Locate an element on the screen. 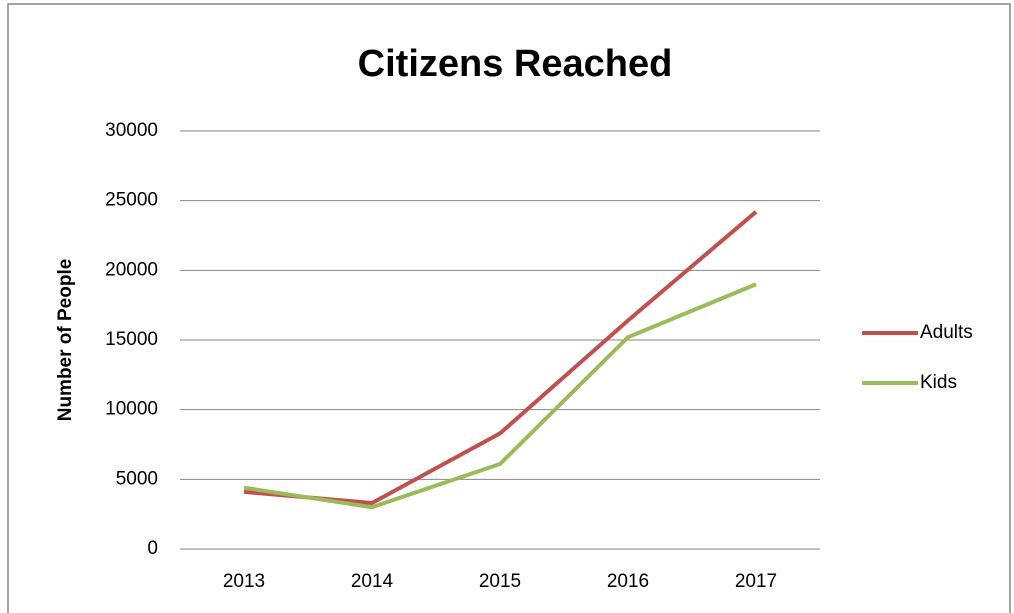 The image size is (1014, 613). y-tick-label: 0 is located at coordinates (152, 548).